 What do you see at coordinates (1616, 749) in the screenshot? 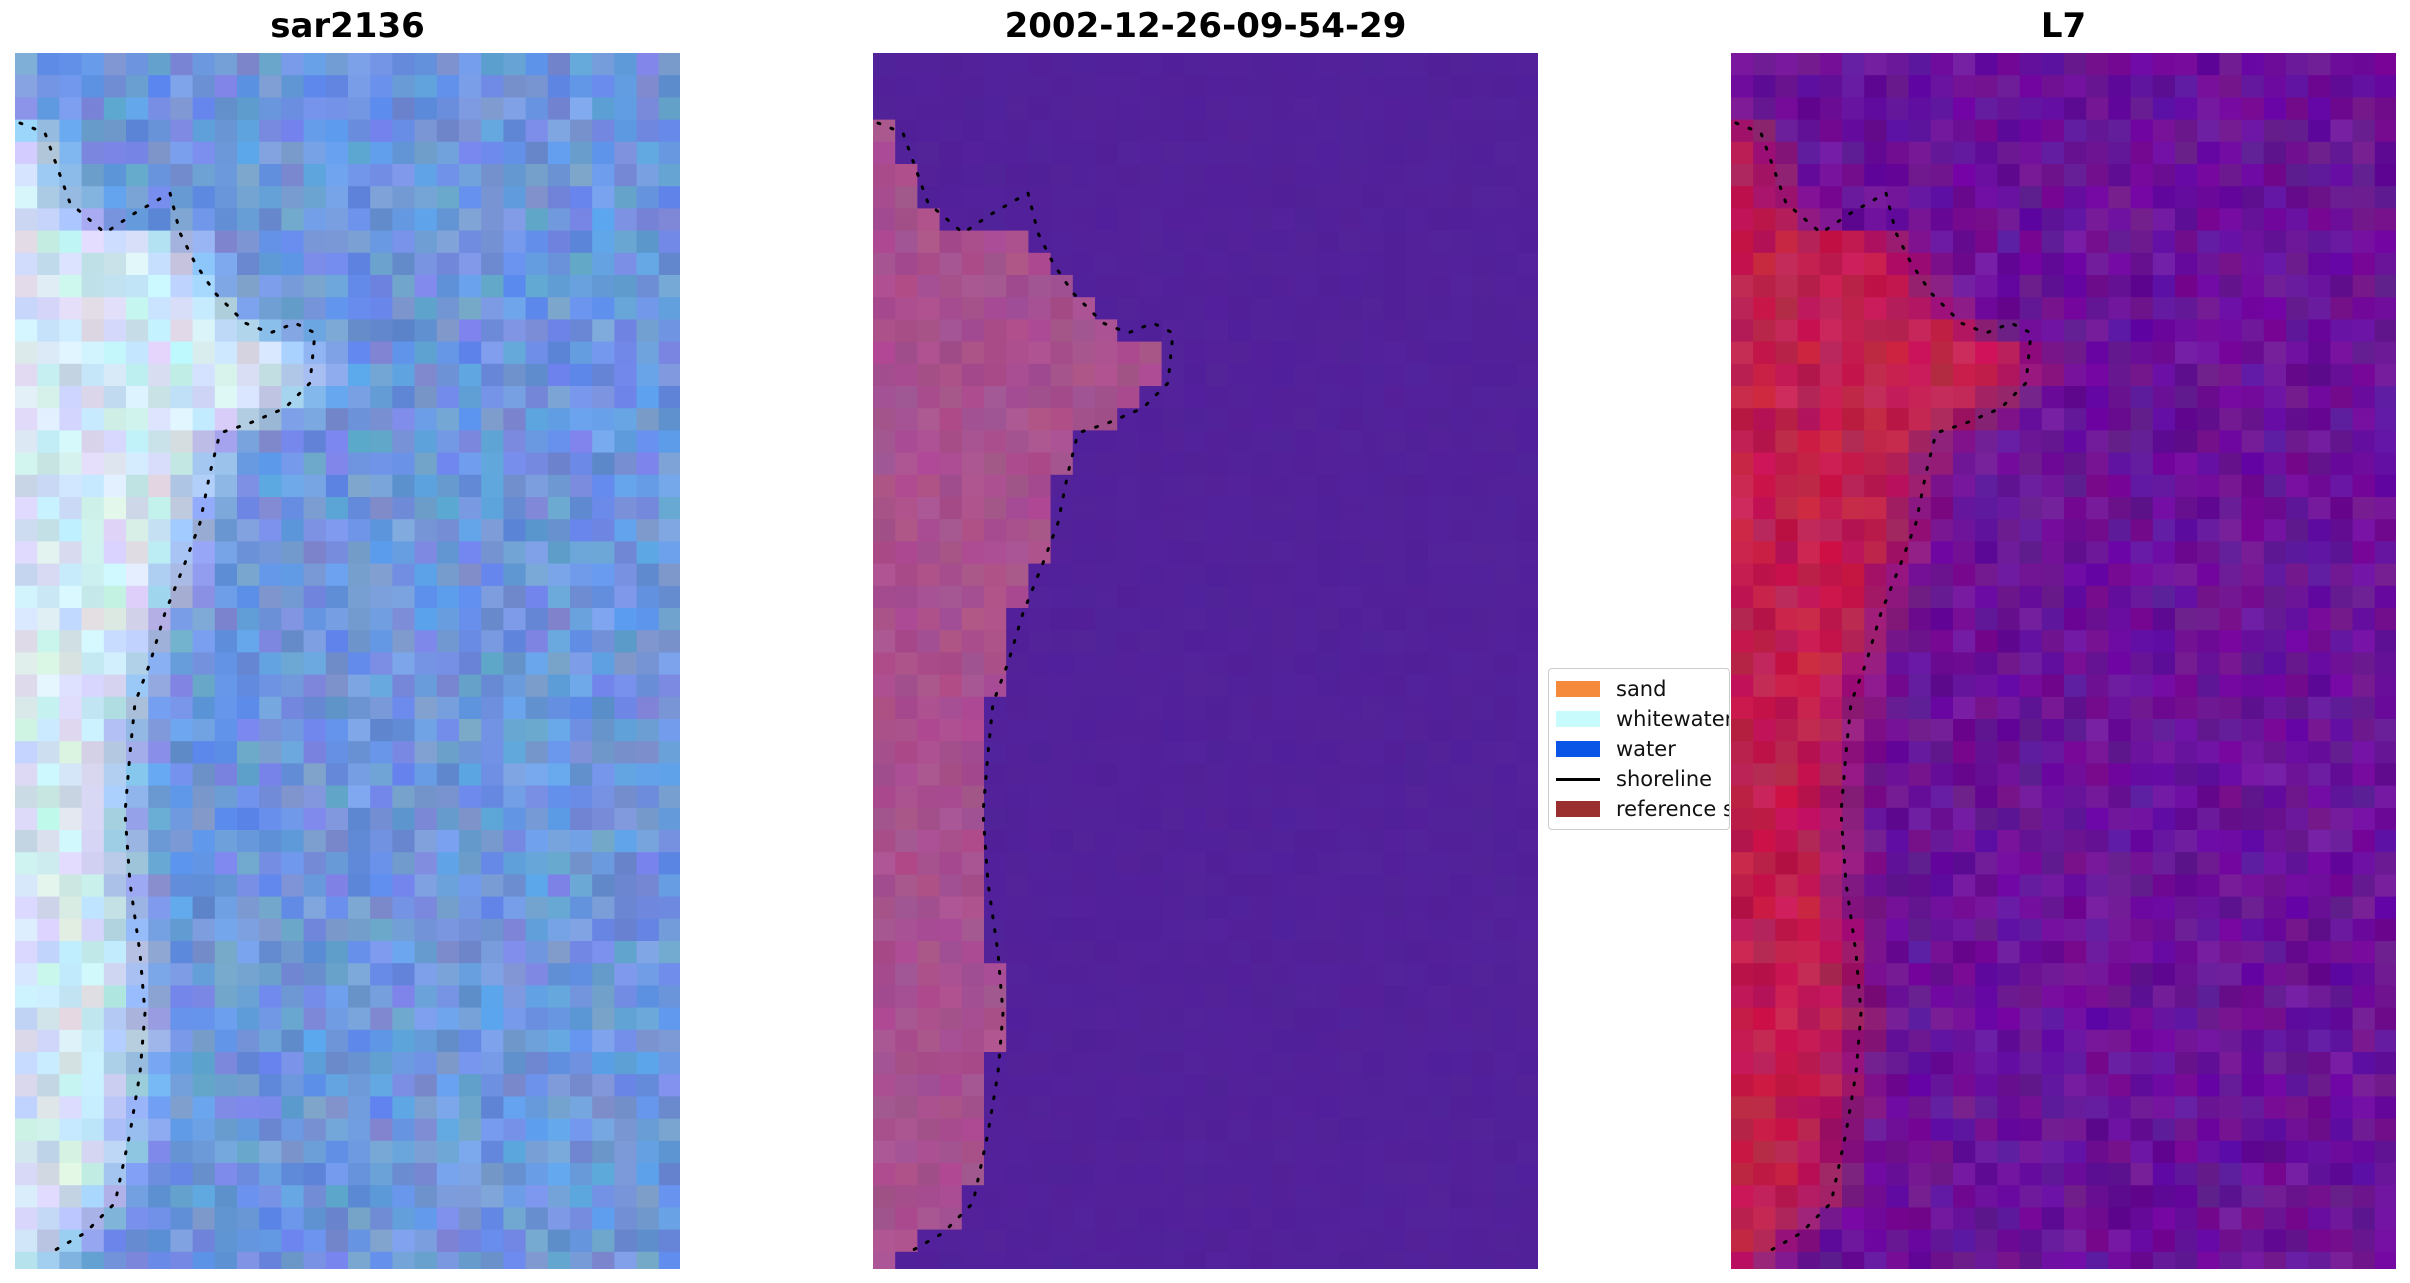
I see `legend-item-water: water` at bounding box center [1616, 749].